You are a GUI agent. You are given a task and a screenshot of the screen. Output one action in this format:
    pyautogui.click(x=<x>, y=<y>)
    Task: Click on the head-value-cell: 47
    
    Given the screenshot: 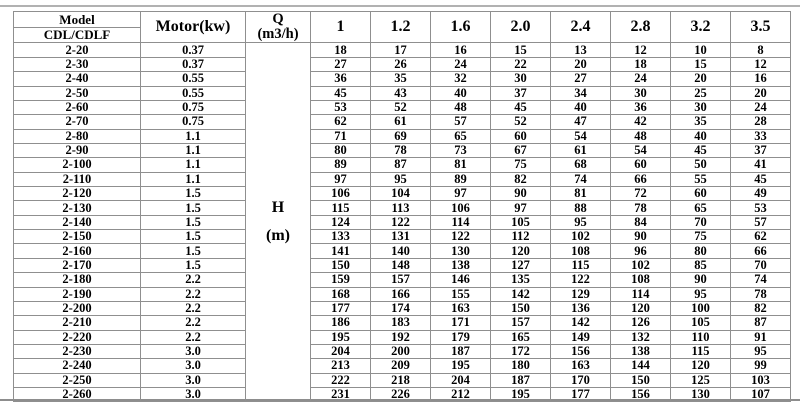 What is the action you would take?
    pyautogui.click(x=580, y=122)
    